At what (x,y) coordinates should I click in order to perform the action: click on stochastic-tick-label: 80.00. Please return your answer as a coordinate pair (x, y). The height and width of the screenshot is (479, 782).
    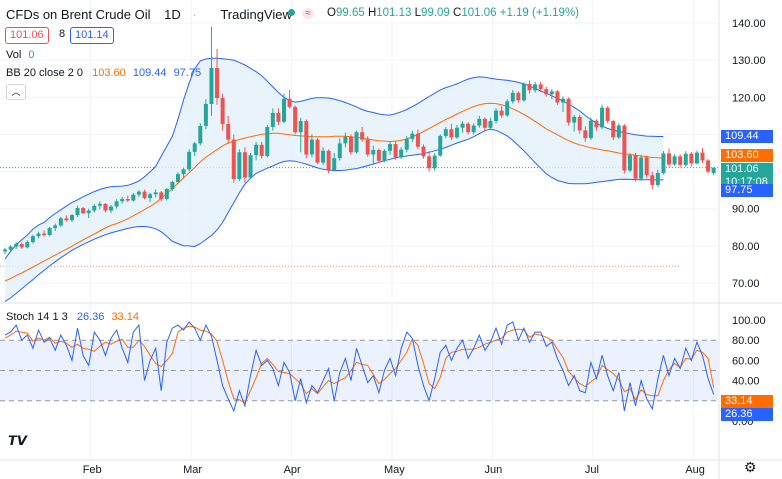
    Looking at the image, I should click on (746, 341).